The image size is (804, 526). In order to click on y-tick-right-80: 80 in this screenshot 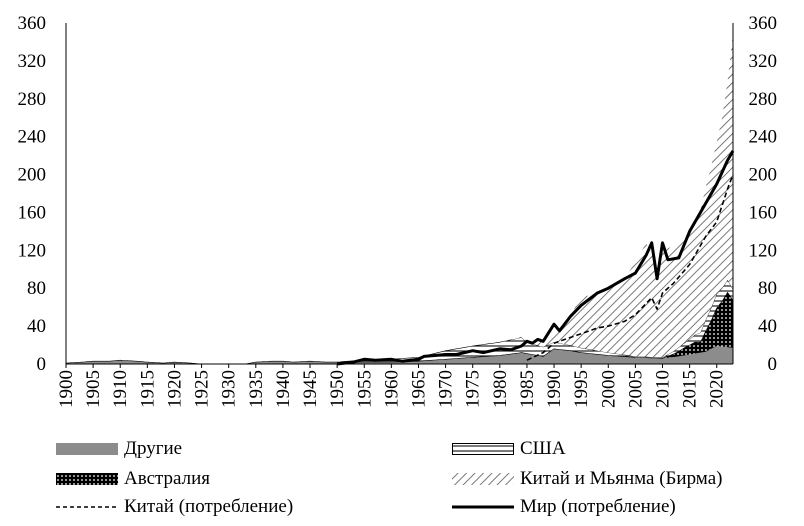, I will do `click(767, 288)`.